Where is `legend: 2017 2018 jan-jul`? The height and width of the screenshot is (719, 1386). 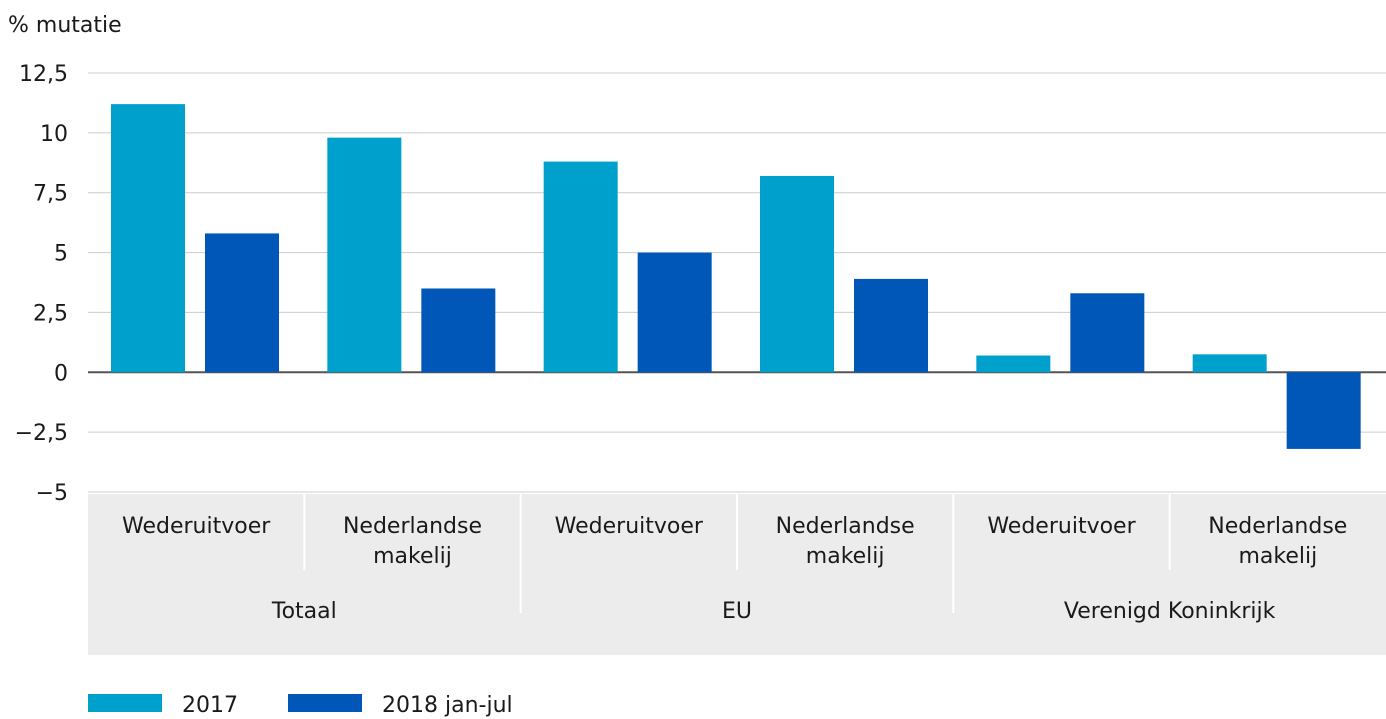
legend: 2017 2018 jan-jul is located at coordinates (300, 705).